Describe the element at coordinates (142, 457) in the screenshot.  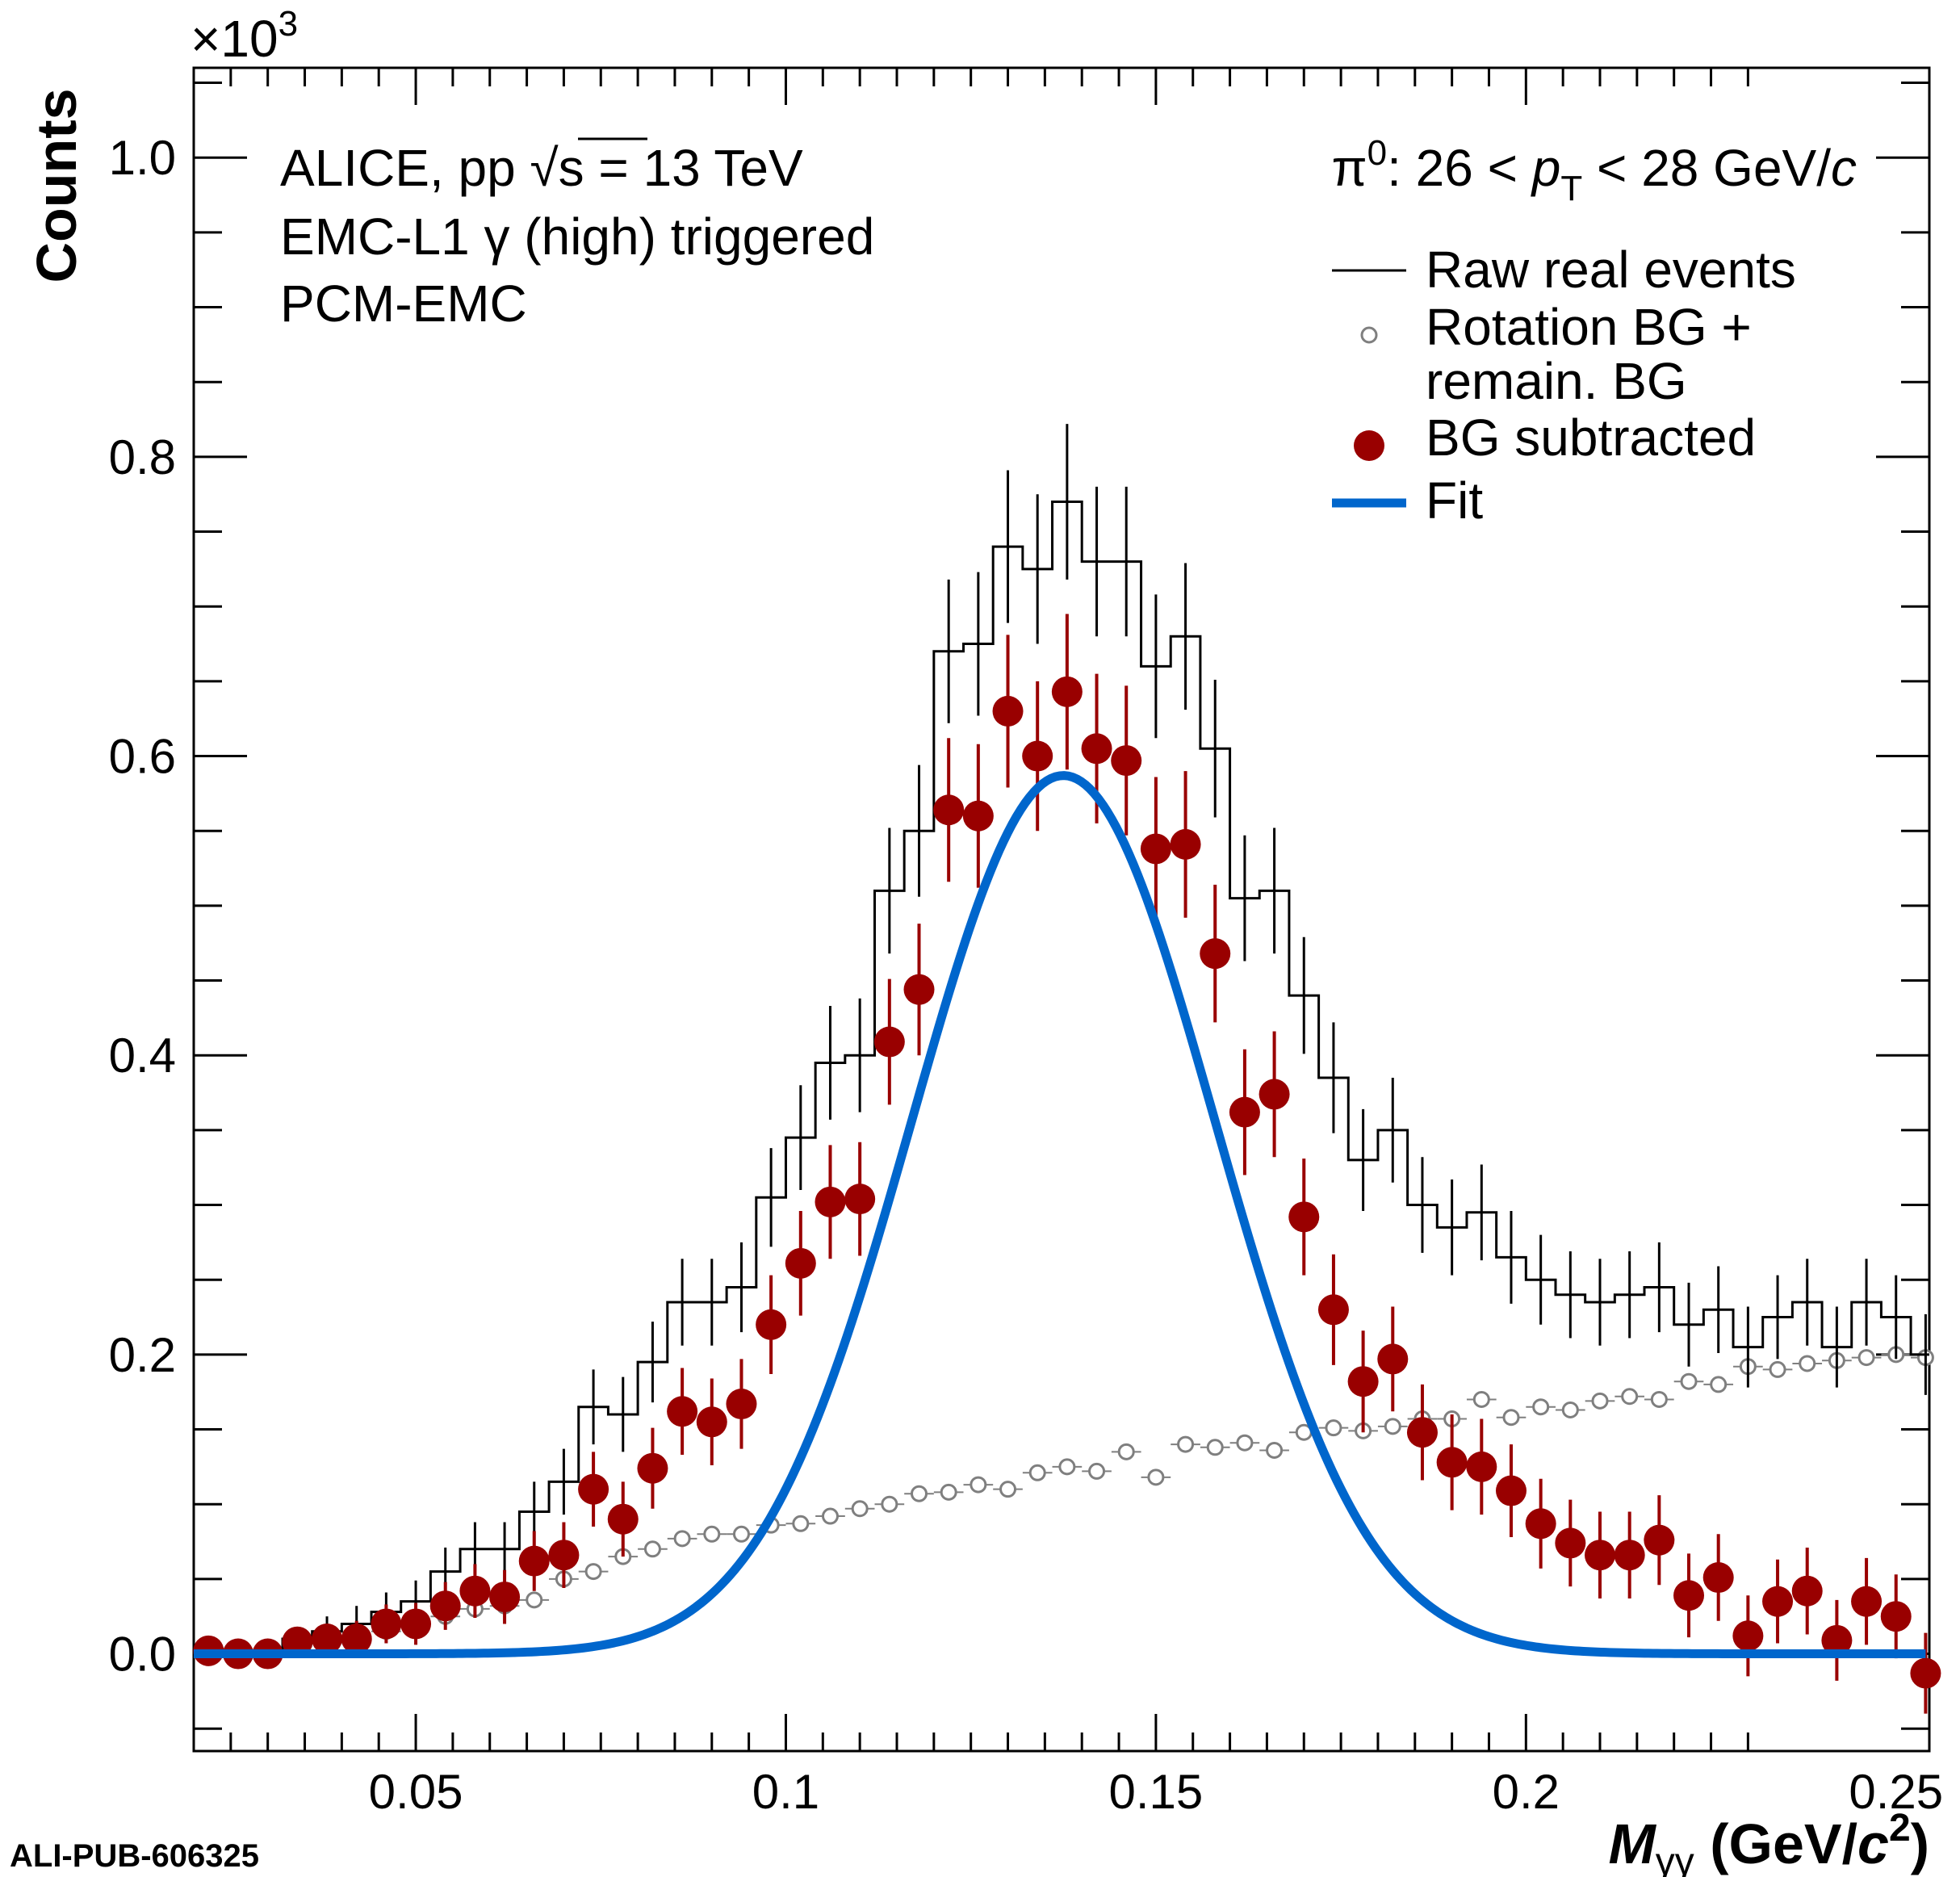
I see `y-tick-label: 0.8` at that location.